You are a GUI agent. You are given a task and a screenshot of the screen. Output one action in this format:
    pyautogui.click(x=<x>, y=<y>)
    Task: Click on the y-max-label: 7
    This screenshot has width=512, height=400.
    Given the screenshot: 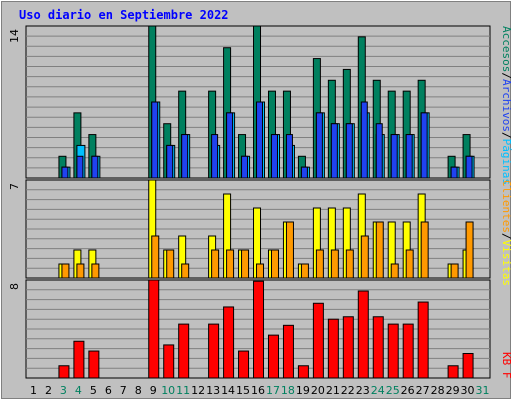 What is the action you would take?
    pyautogui.click(x=14, y=186)
    